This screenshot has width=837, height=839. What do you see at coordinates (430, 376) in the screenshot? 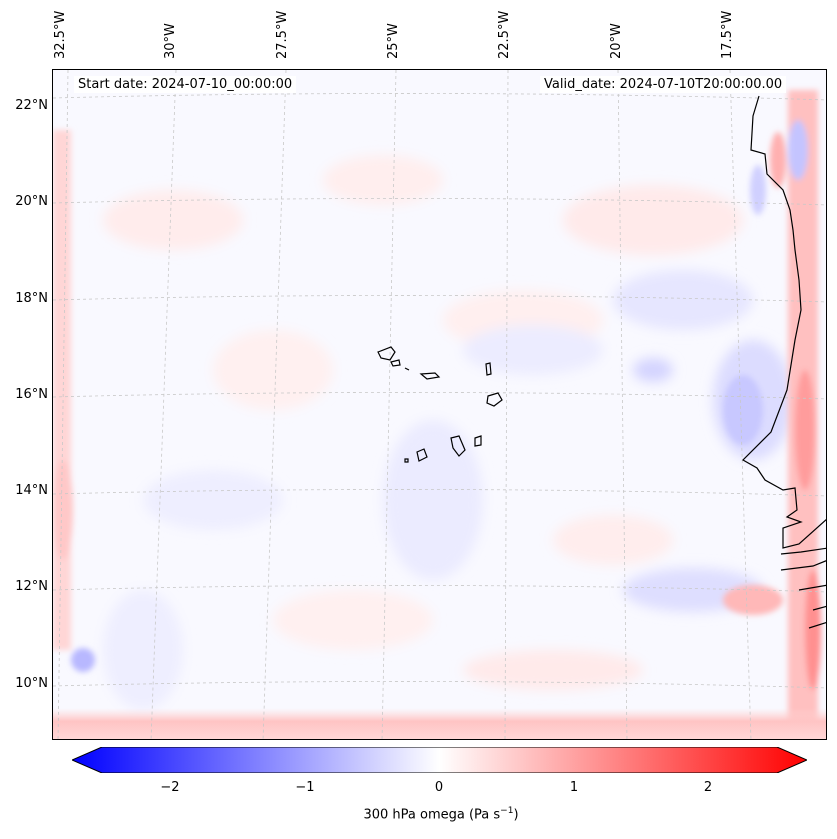
I see `island-sao-nicolau` at bounding box center [430, 376].